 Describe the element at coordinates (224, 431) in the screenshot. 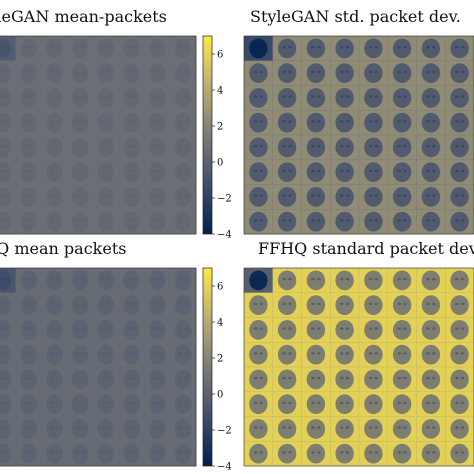

I see `colorbar-tick-label: −2` at that location.